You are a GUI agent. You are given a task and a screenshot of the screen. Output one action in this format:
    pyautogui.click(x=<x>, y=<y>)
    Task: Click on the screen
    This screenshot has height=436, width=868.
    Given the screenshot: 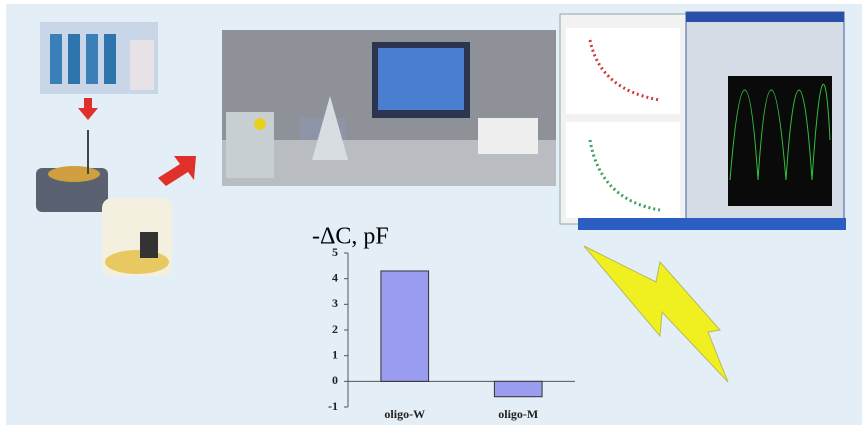 What is the action you would take?
    pyautogui.click(x=421, y=79)
    